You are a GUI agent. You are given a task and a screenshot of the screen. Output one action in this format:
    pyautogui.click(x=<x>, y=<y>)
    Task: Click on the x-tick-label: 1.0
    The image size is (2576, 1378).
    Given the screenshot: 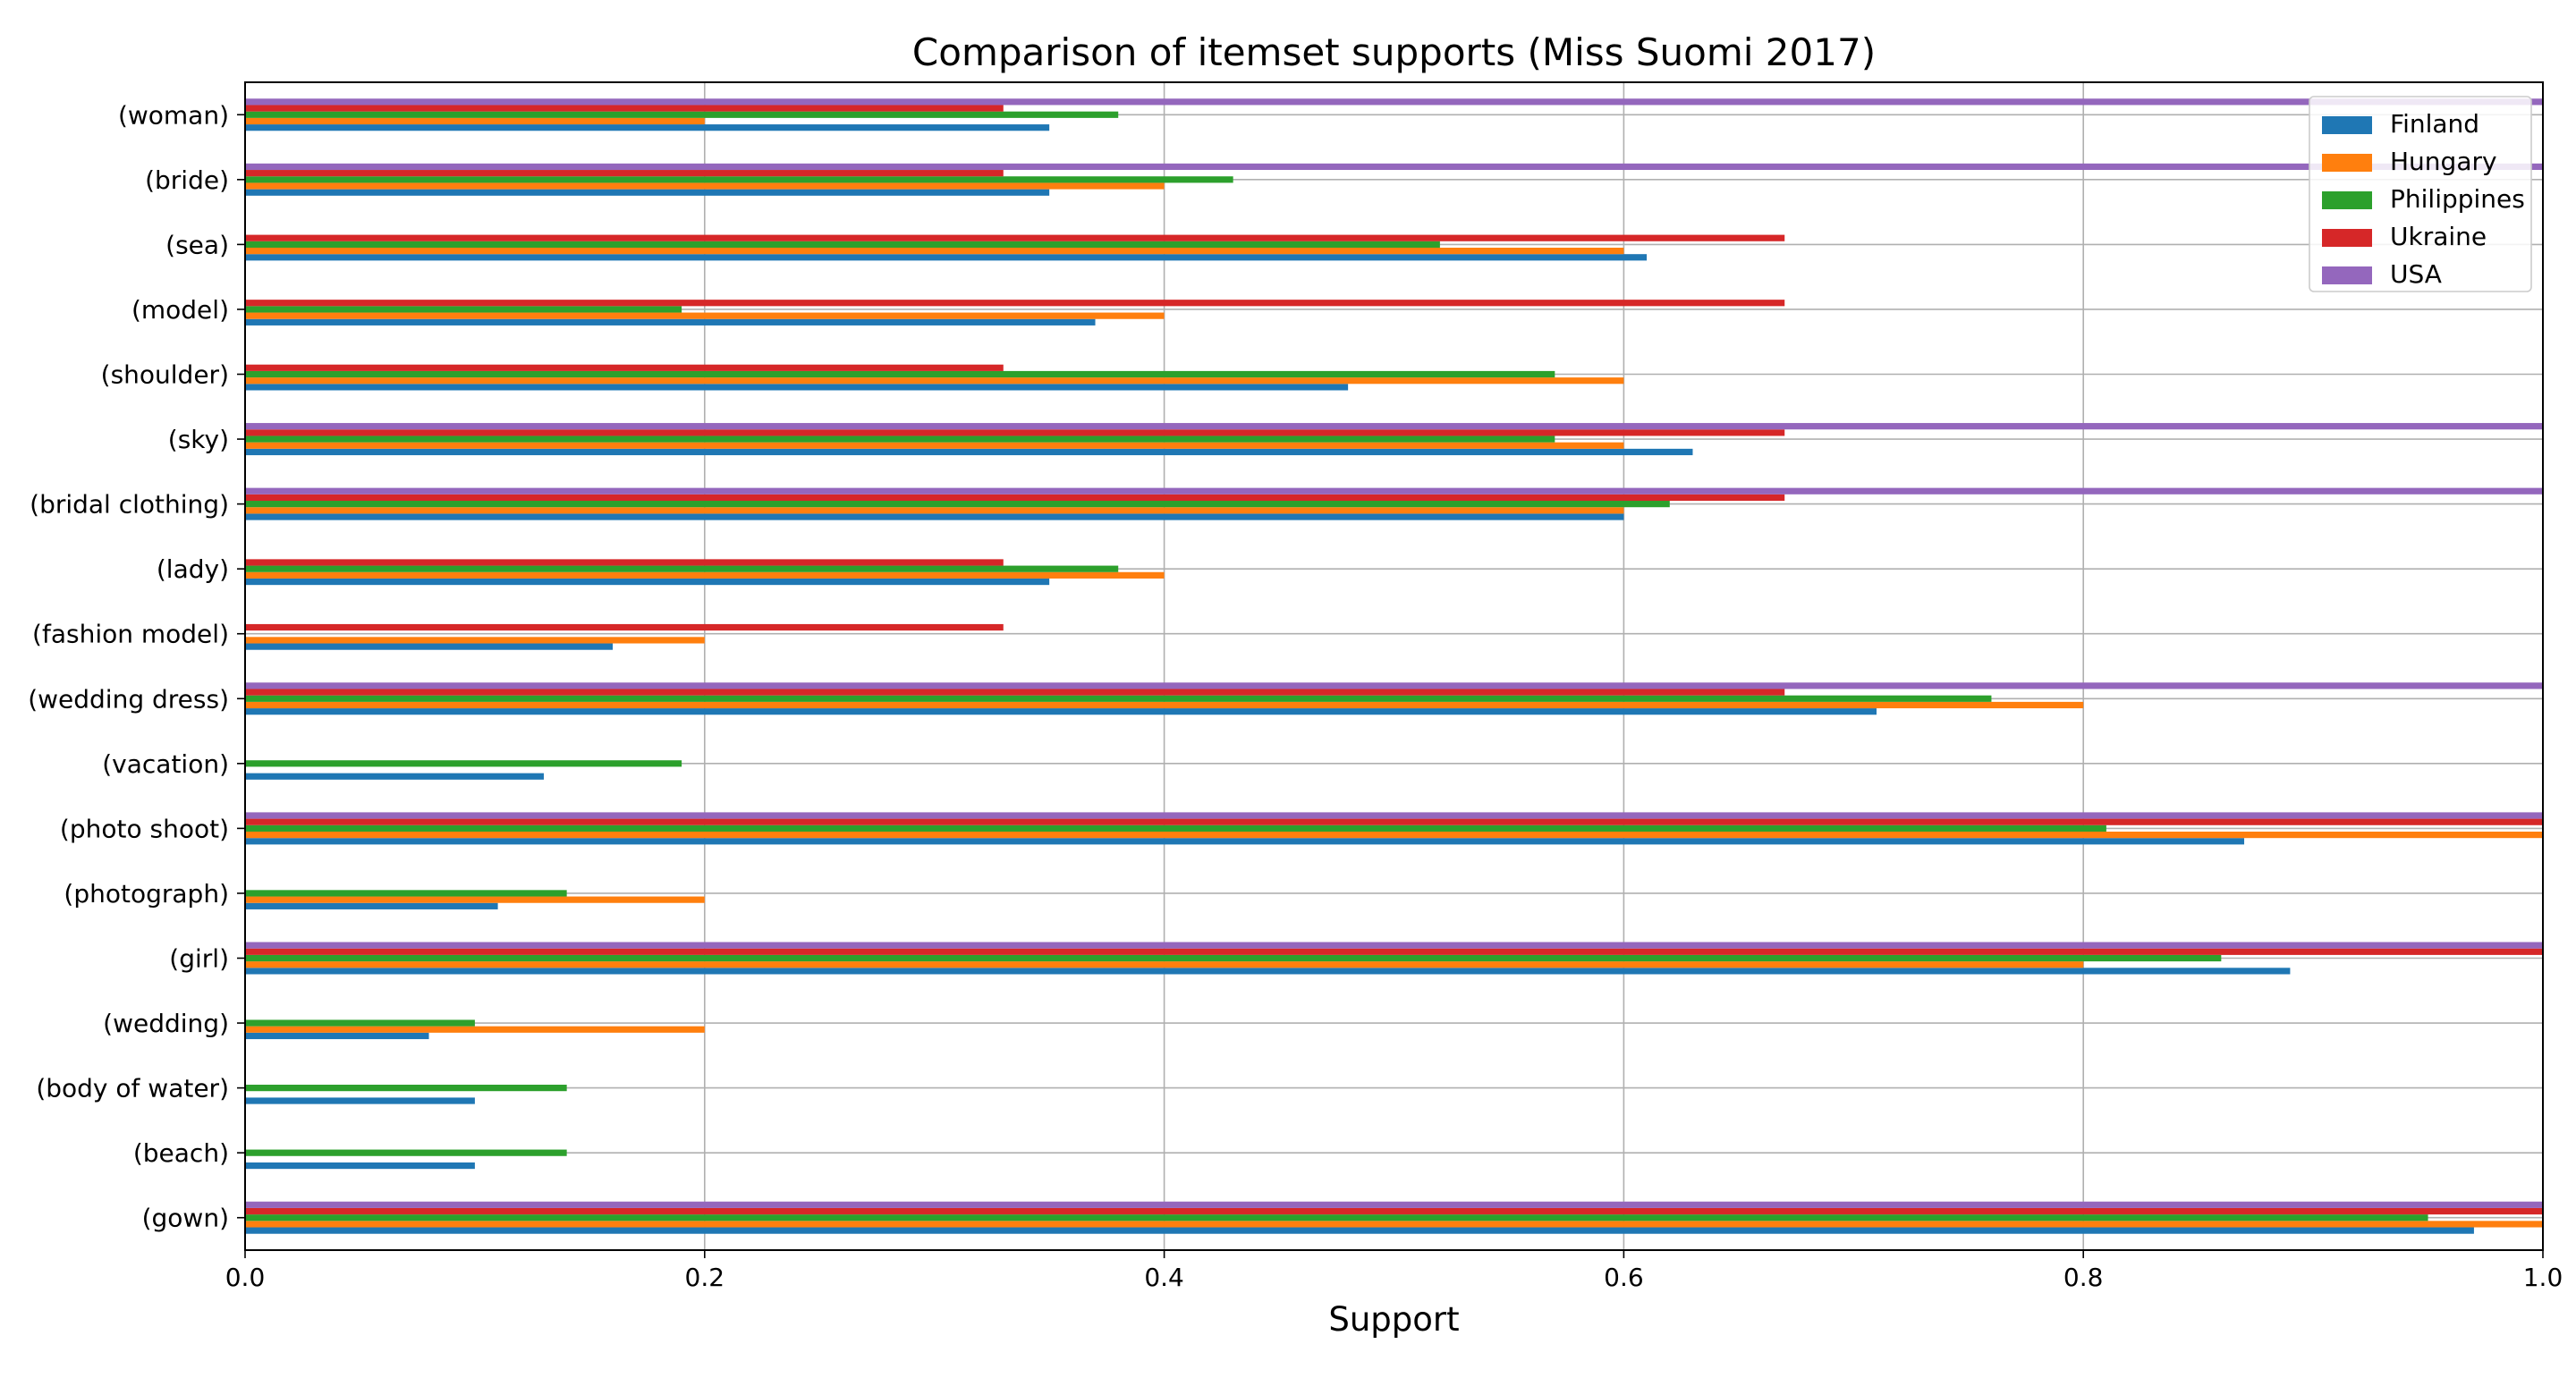 What is the action you would take?
    pyautogui.click(x=2543, y=1277)
    